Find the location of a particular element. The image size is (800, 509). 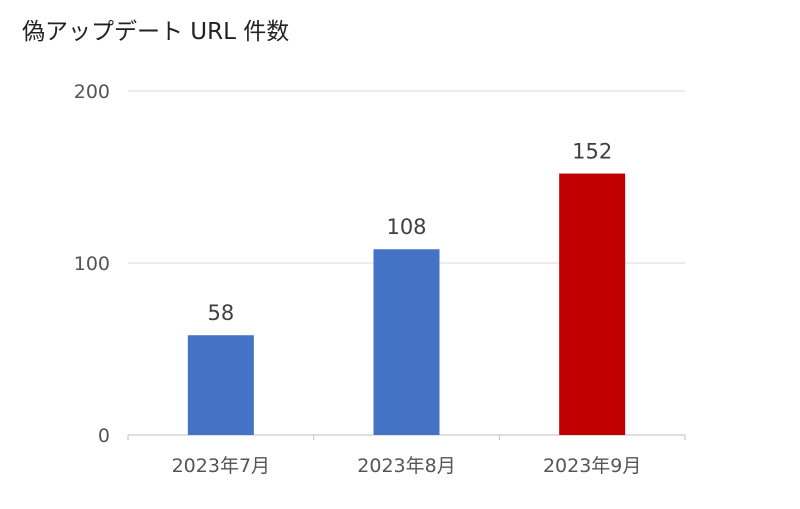

x-tick-label: 2023年8月 is located at coordinates (406, 466).